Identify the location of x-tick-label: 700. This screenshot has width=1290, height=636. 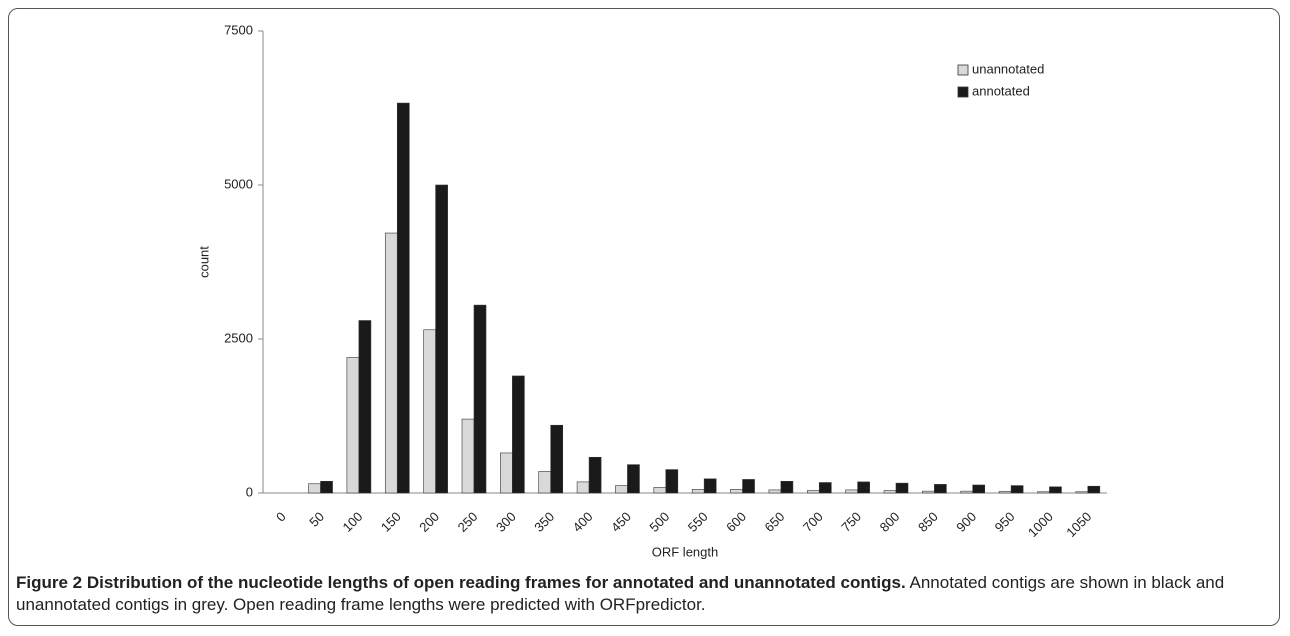
(813, 522).